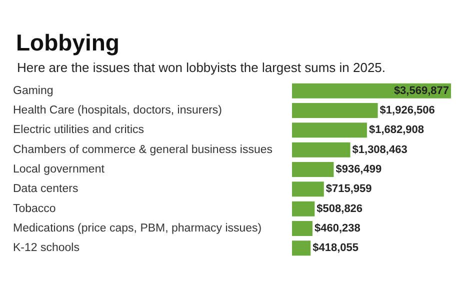 The height and width of the screenshot is (287, 460). What do you see at coordinates (68, 43) in the screenshot?
I see `text: Lobbying` at bounding box center [68, 43].